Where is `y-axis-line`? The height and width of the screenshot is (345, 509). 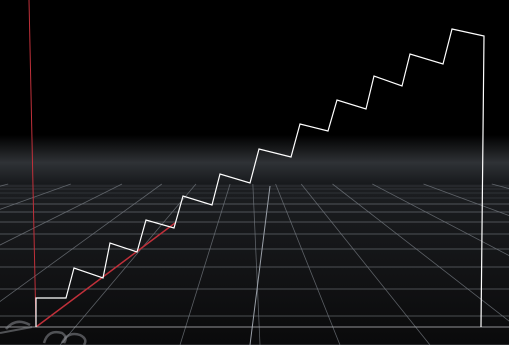 y-axis-line is located at coordinates (32, 164).